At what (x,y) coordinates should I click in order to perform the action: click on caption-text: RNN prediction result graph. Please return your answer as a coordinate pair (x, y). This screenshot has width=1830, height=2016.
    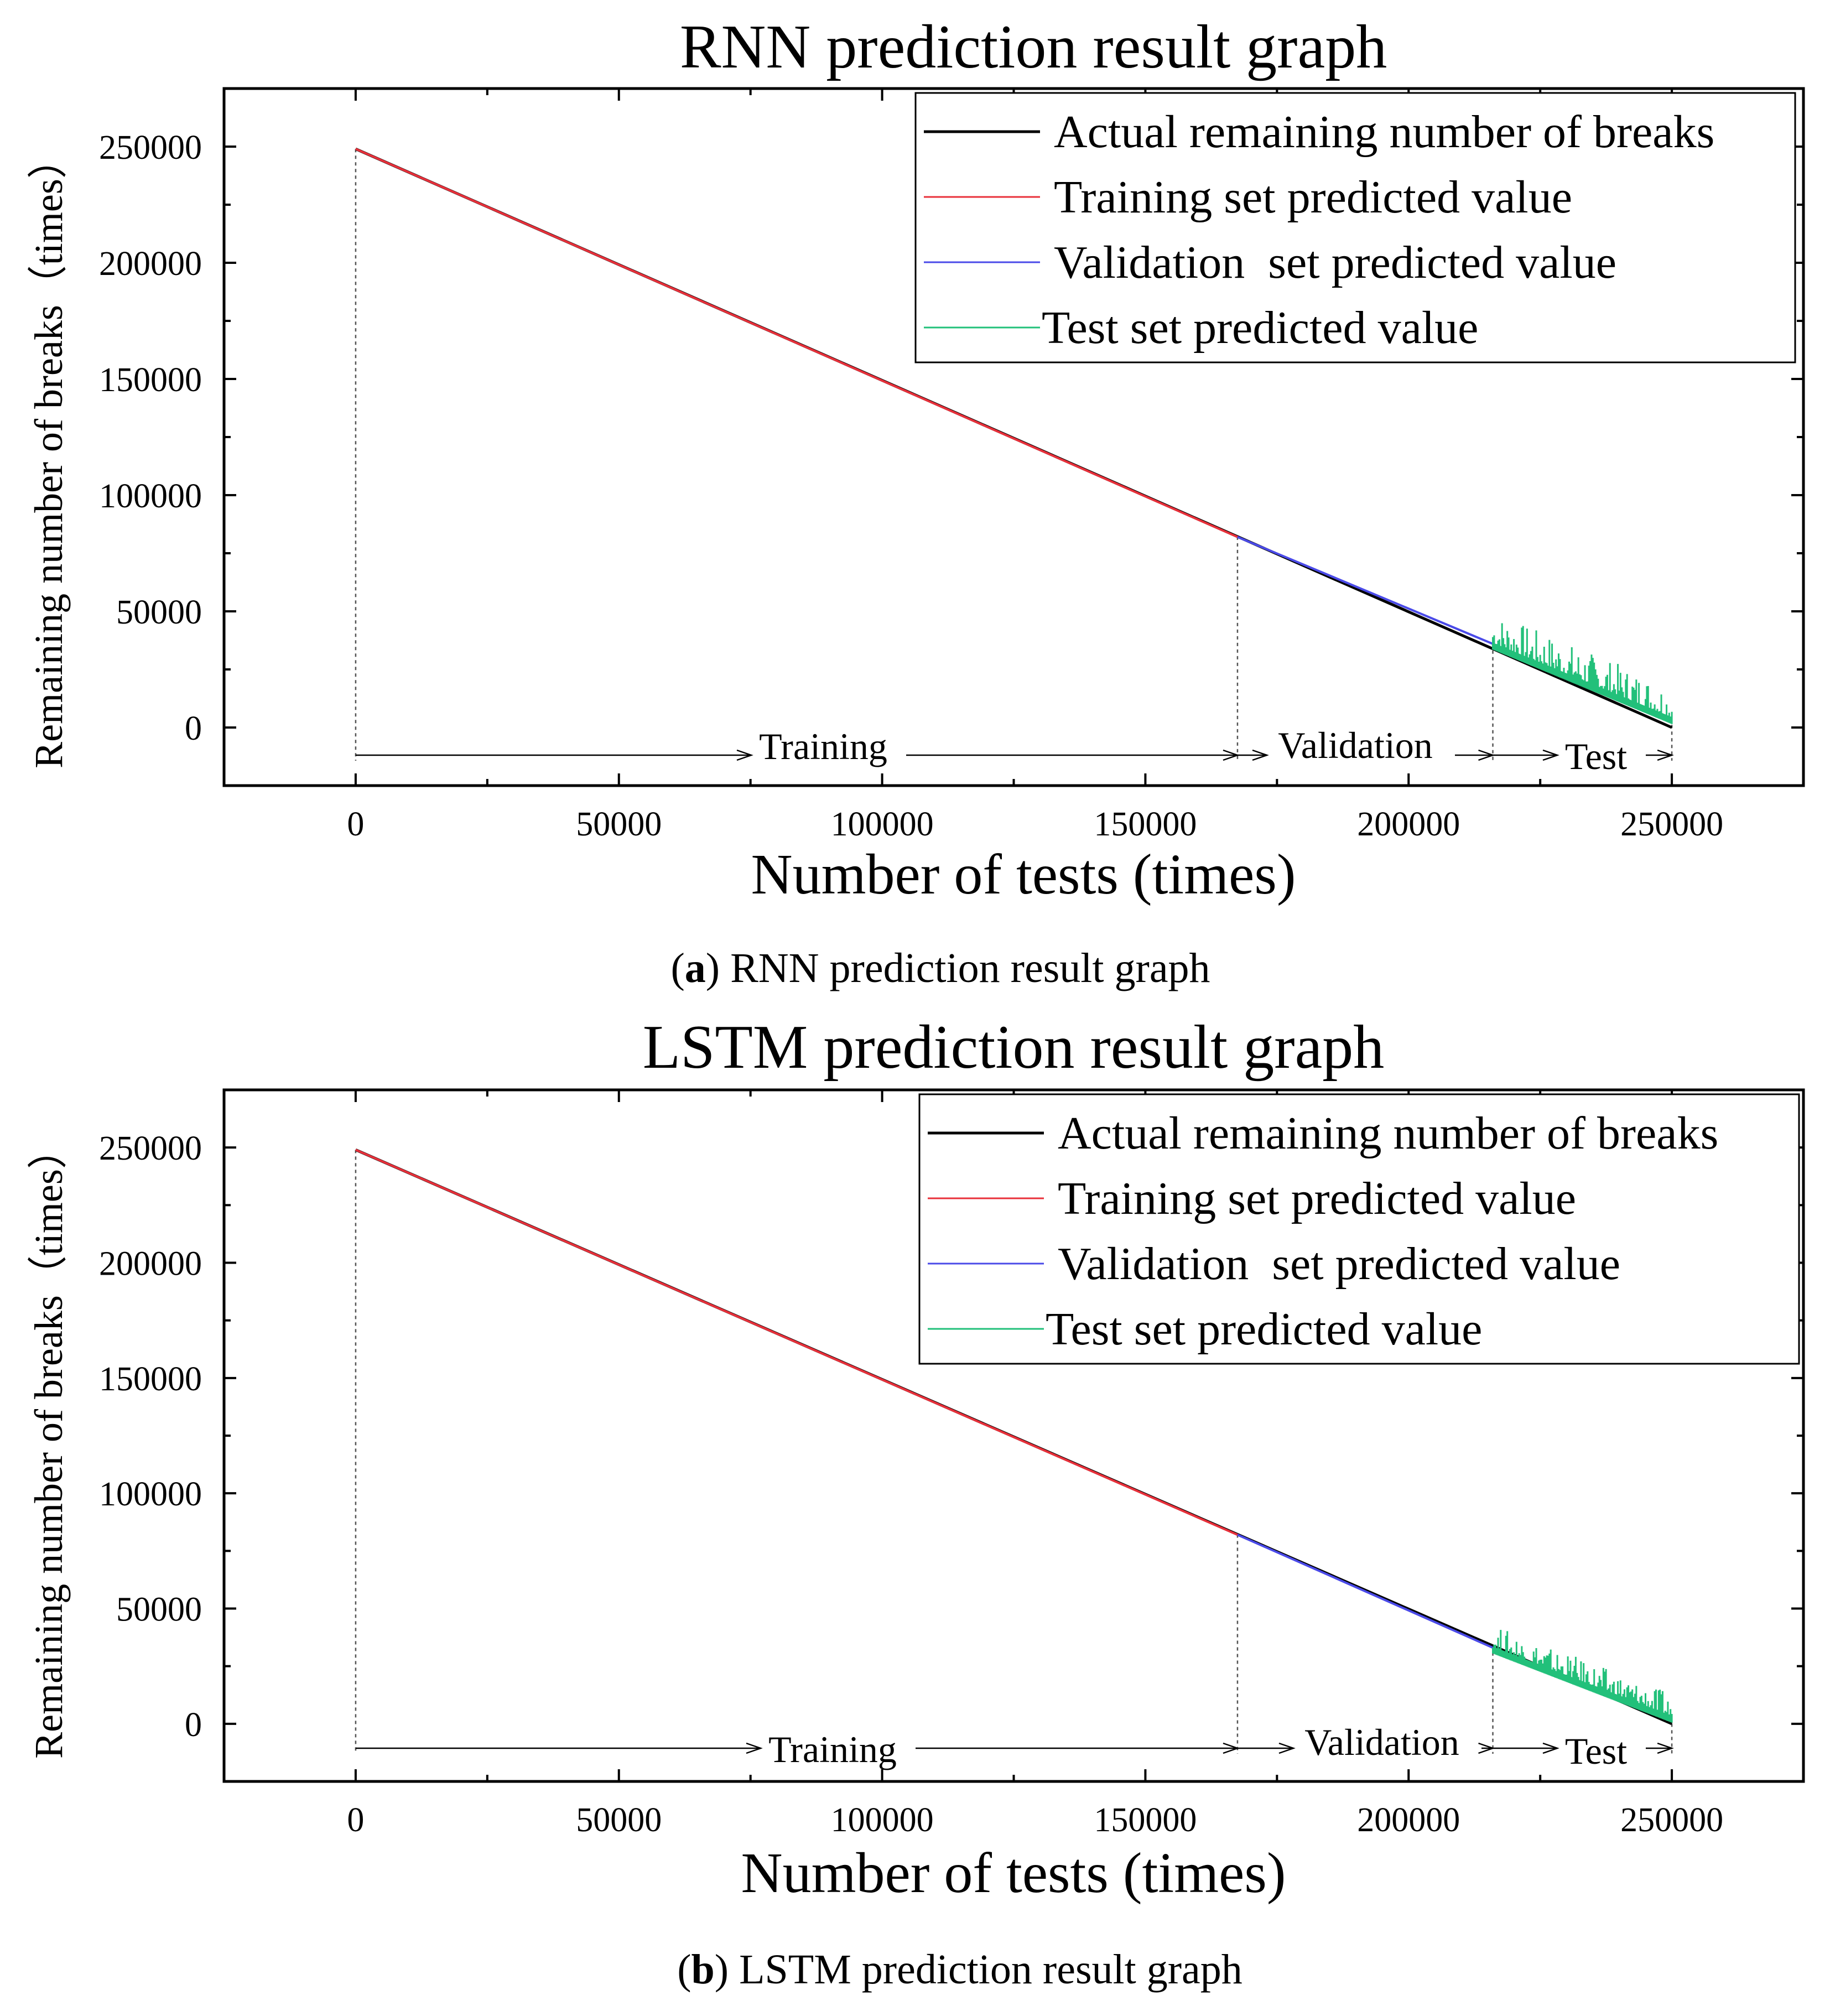
    Looking at the image, I should click on (970, 968).